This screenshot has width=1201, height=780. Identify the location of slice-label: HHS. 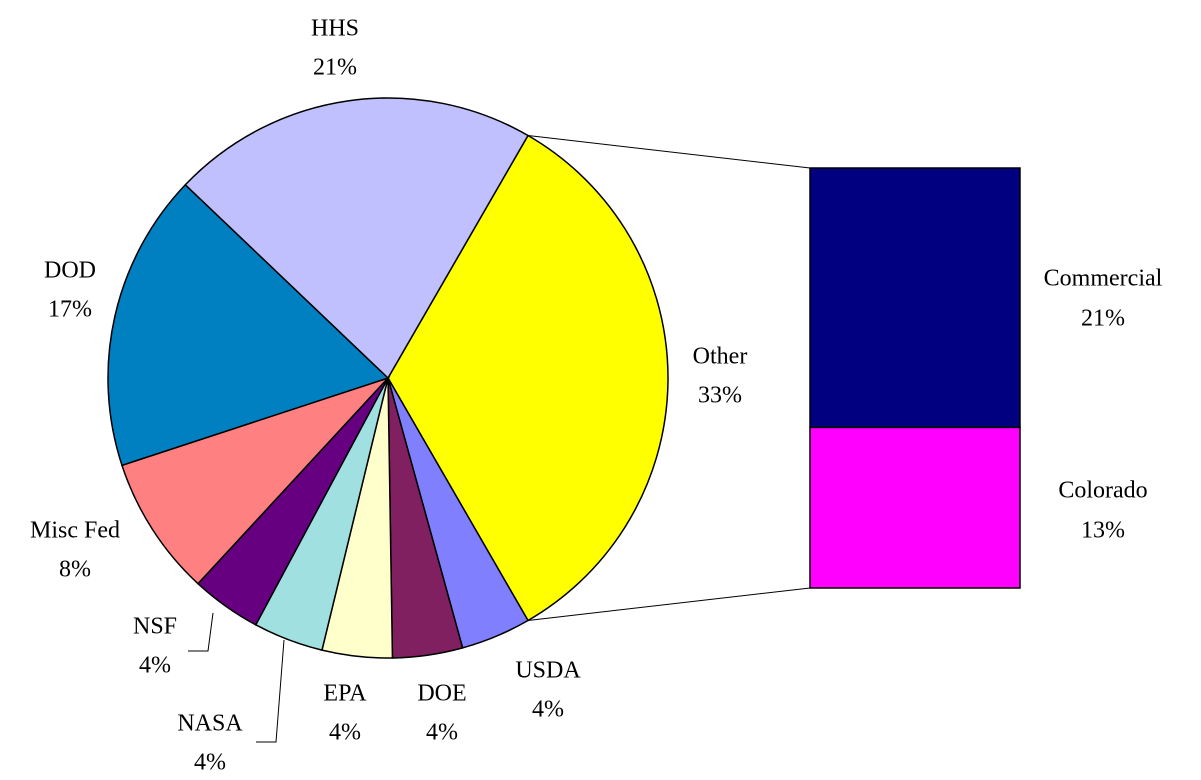
(335, 29).